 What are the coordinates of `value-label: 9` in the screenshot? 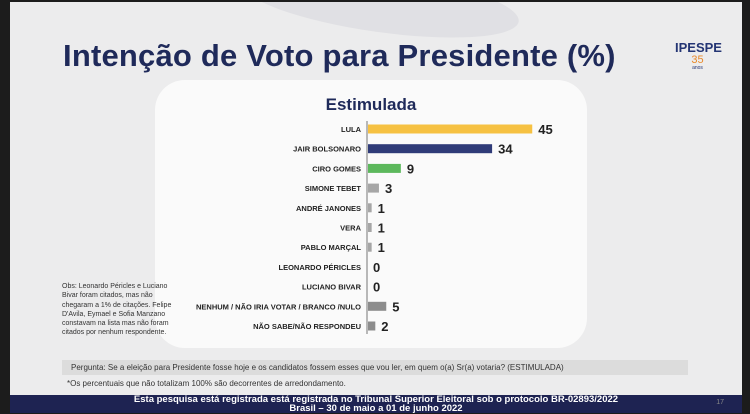 It's located at (410, 168).